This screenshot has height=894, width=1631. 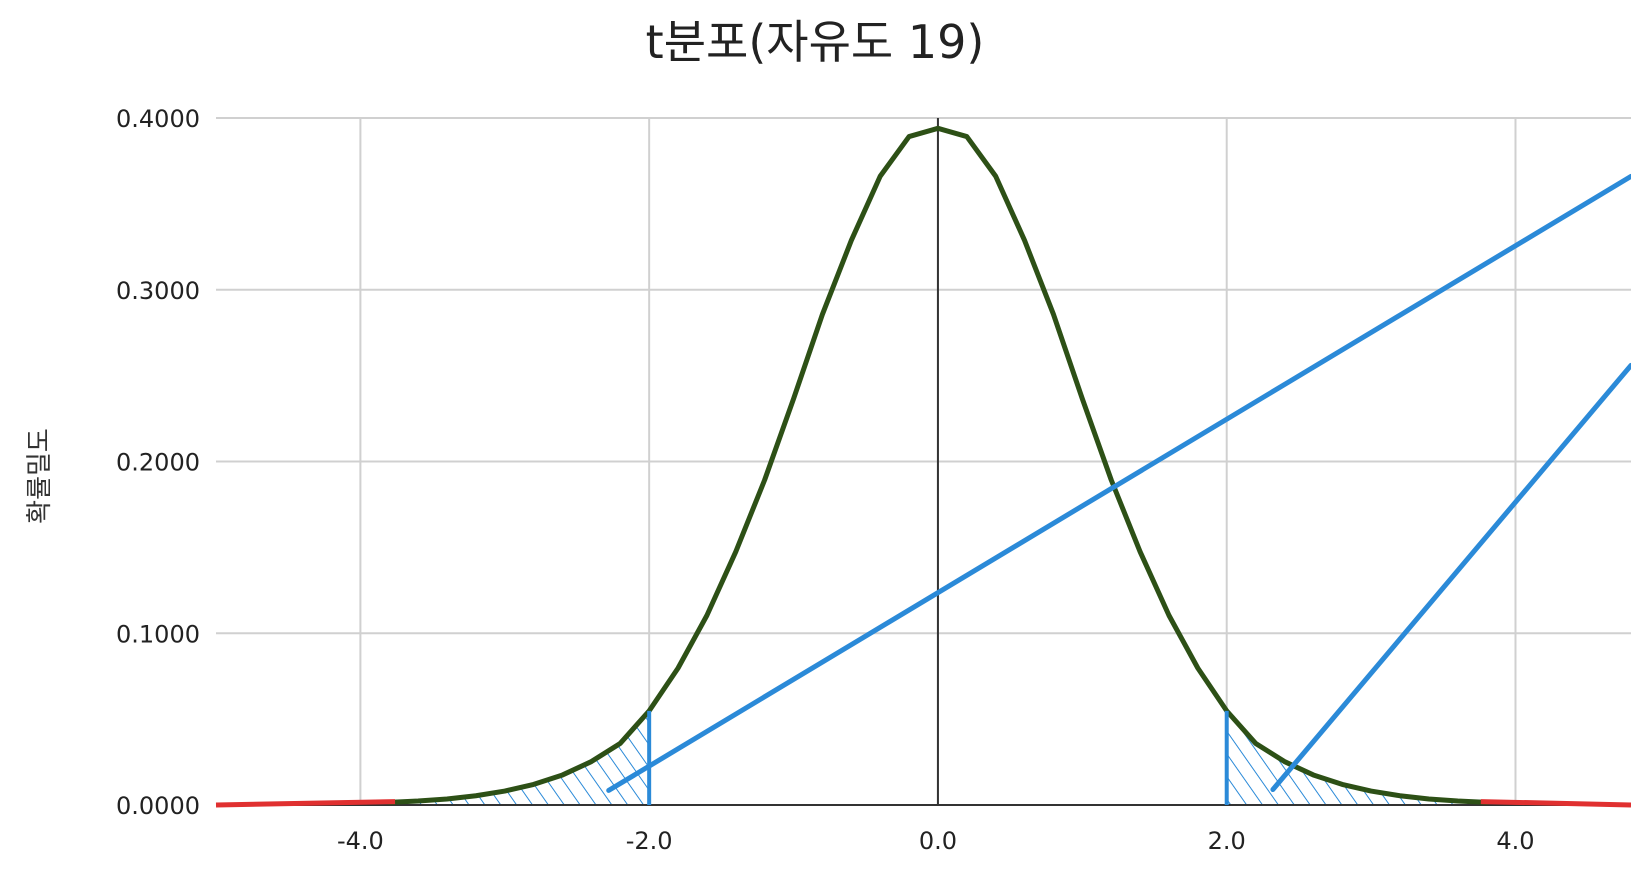 What do you see at coordinates (158, 634) in the screenshot?
I see `y-tick-label: 0.1000` at bounding box center [158, 634].